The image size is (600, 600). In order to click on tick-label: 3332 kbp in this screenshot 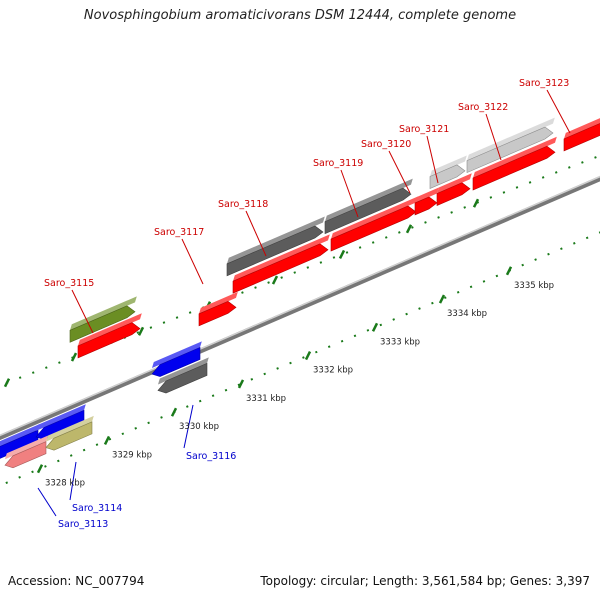, I will do `click(333, 371)`.